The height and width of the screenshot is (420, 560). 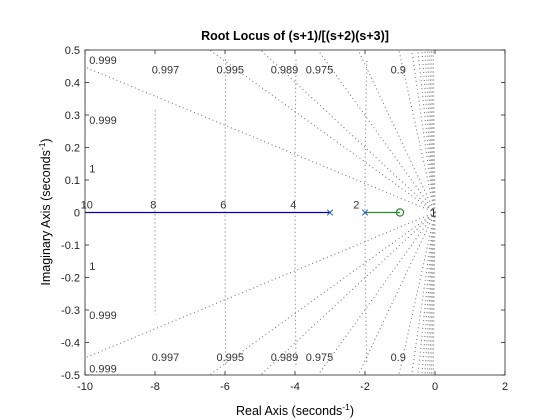 I want to click on y-tick-label: 0.4, so click(x=72, y=84).